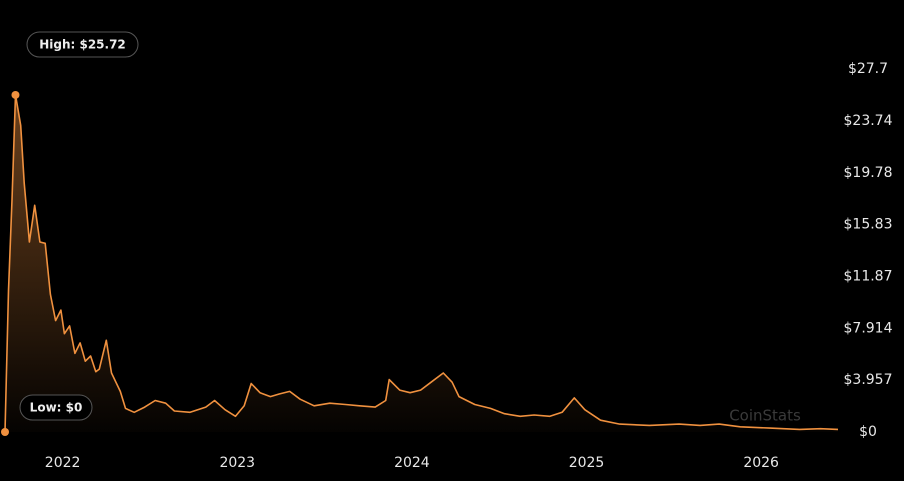  I want to click on y-tick-label: $19.78, so click(868, 173).